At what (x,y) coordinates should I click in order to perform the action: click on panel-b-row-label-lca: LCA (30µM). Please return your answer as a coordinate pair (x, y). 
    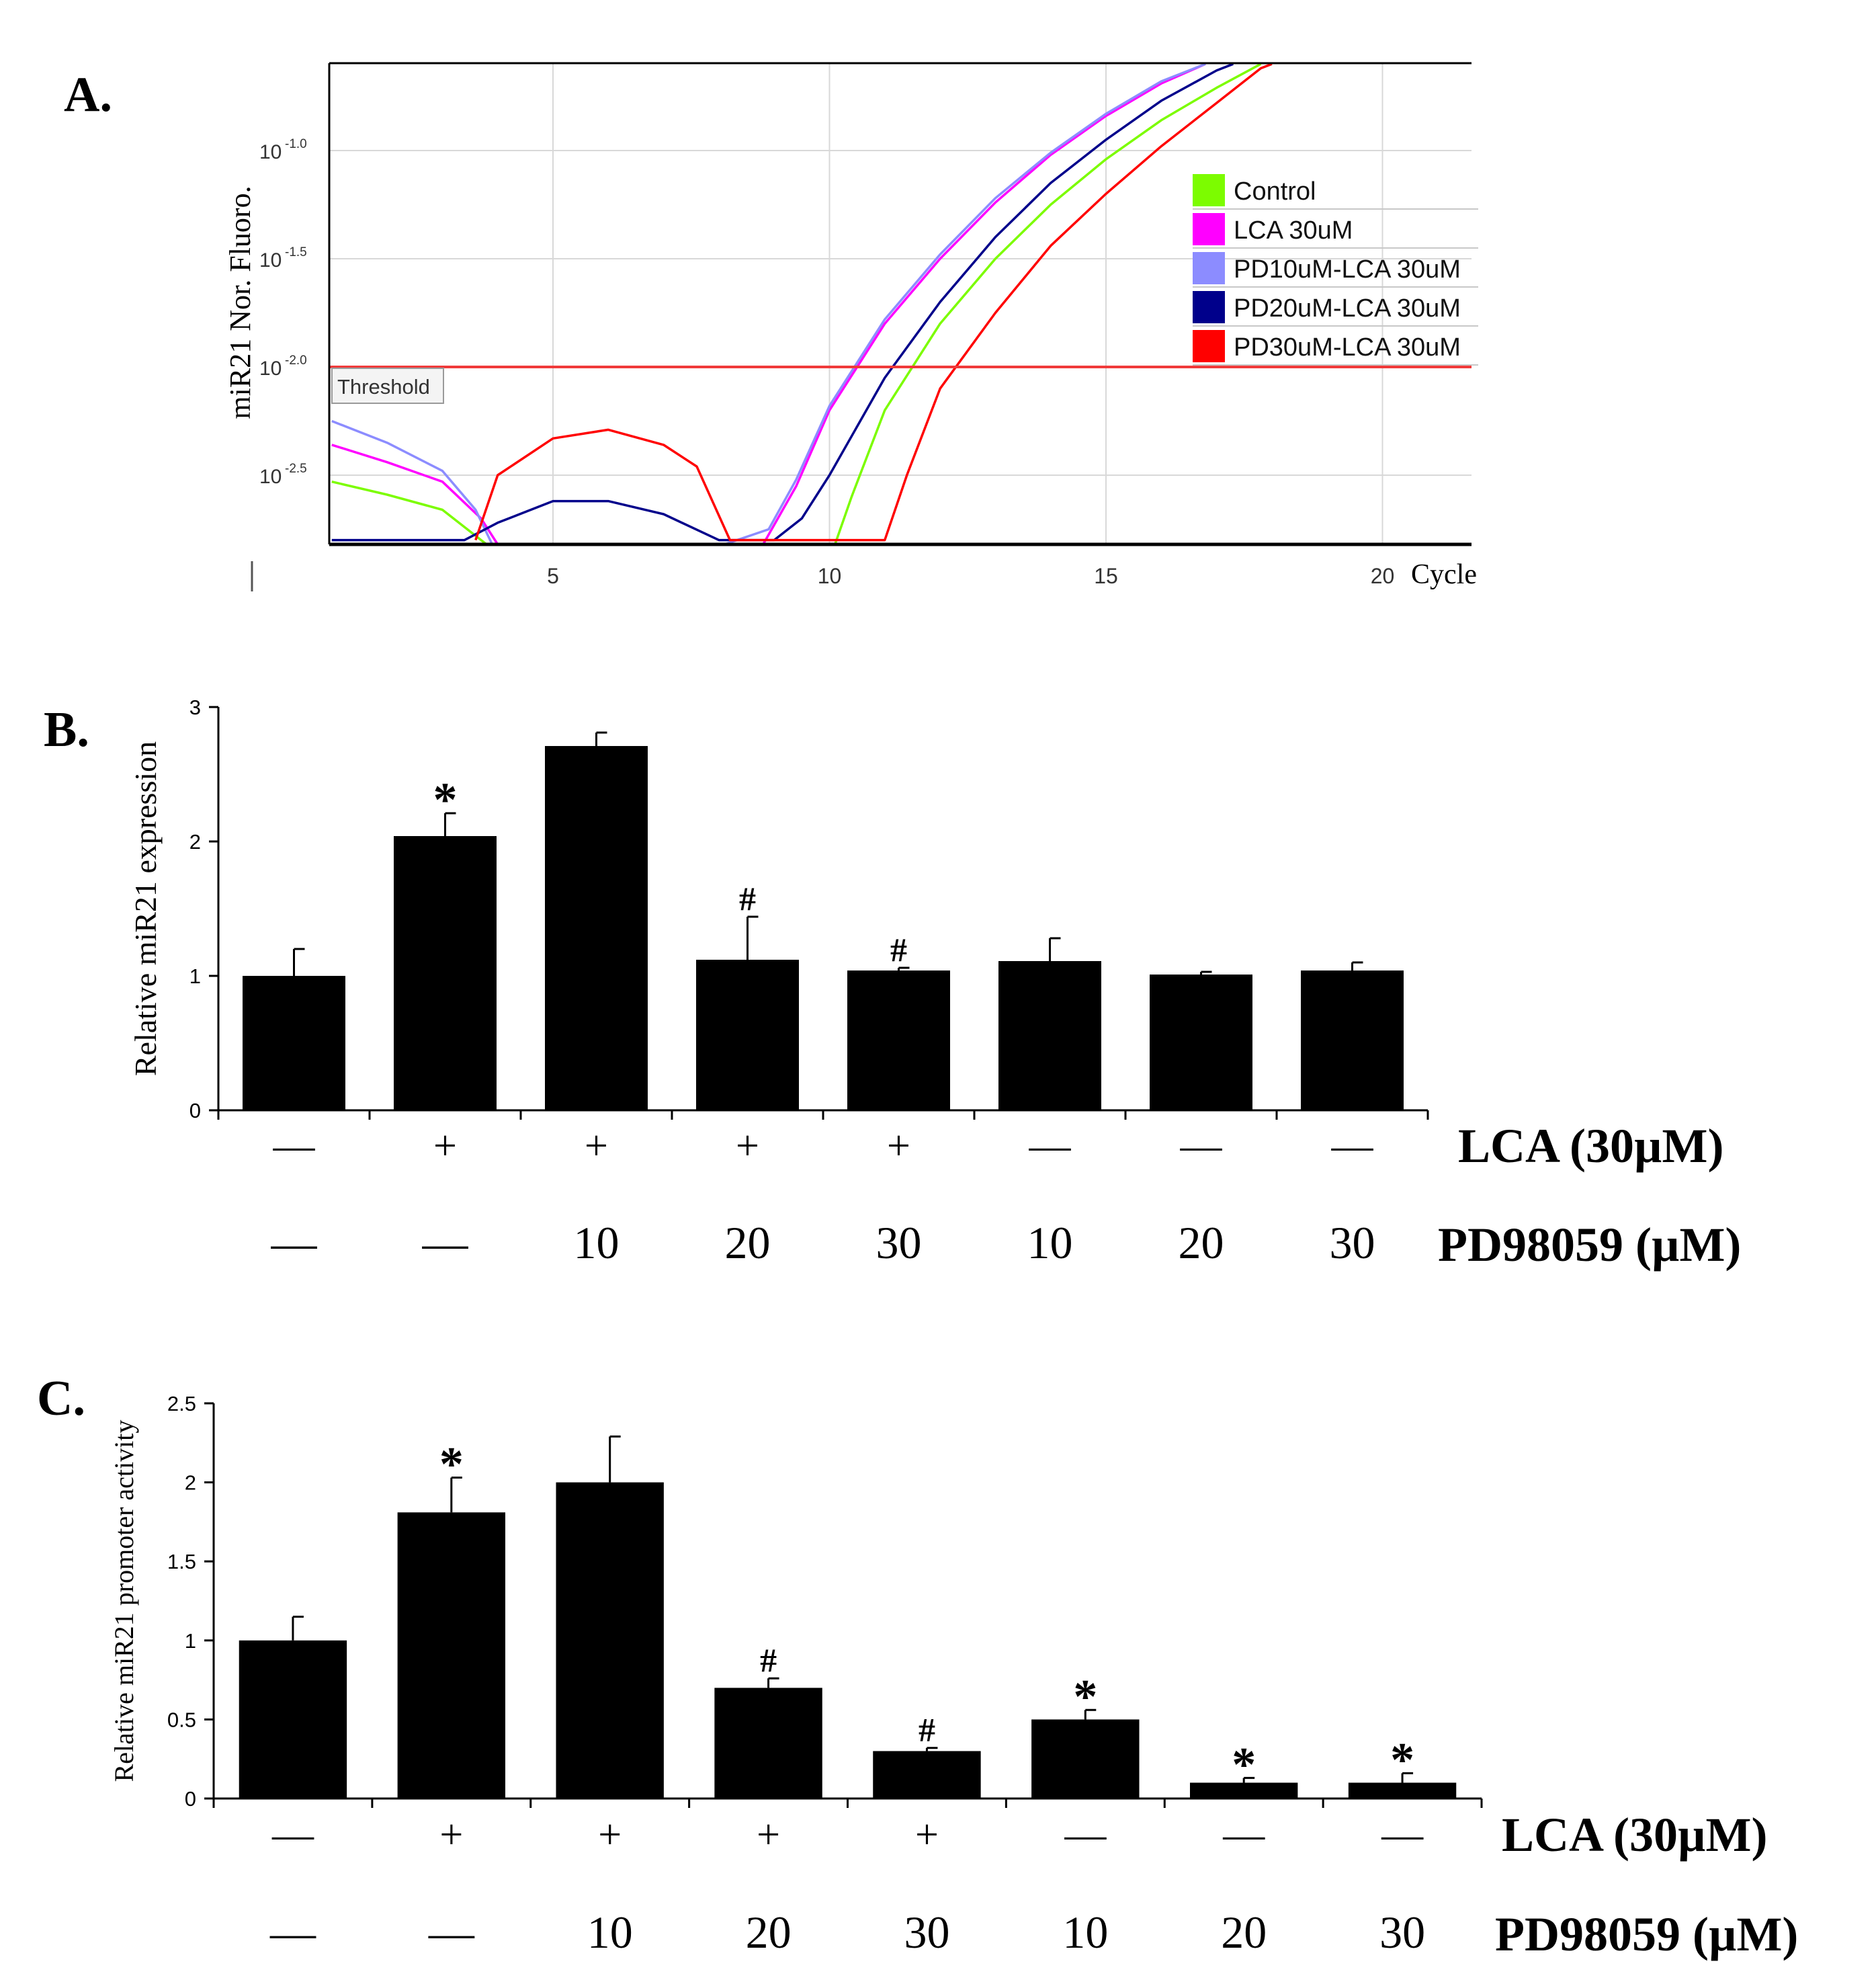
    Looking at the image, I should click on (1590, 1146).